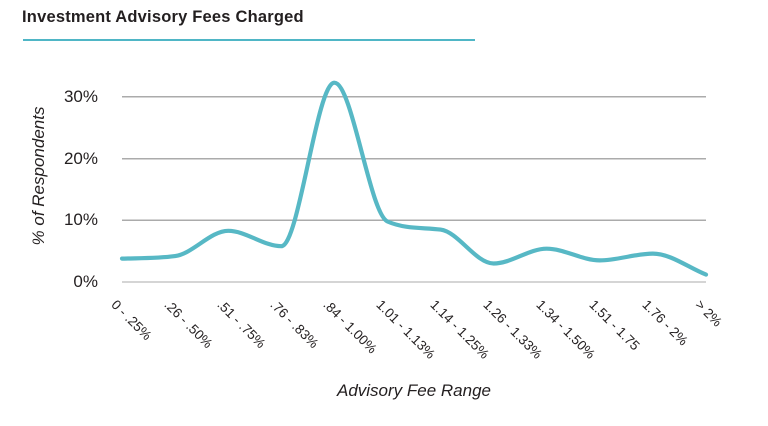 The width and height of the screenshot is (768, 426). Describe the element at coordinates (249, 40) in the screenshot. I see `title-underline-rule` at that location.